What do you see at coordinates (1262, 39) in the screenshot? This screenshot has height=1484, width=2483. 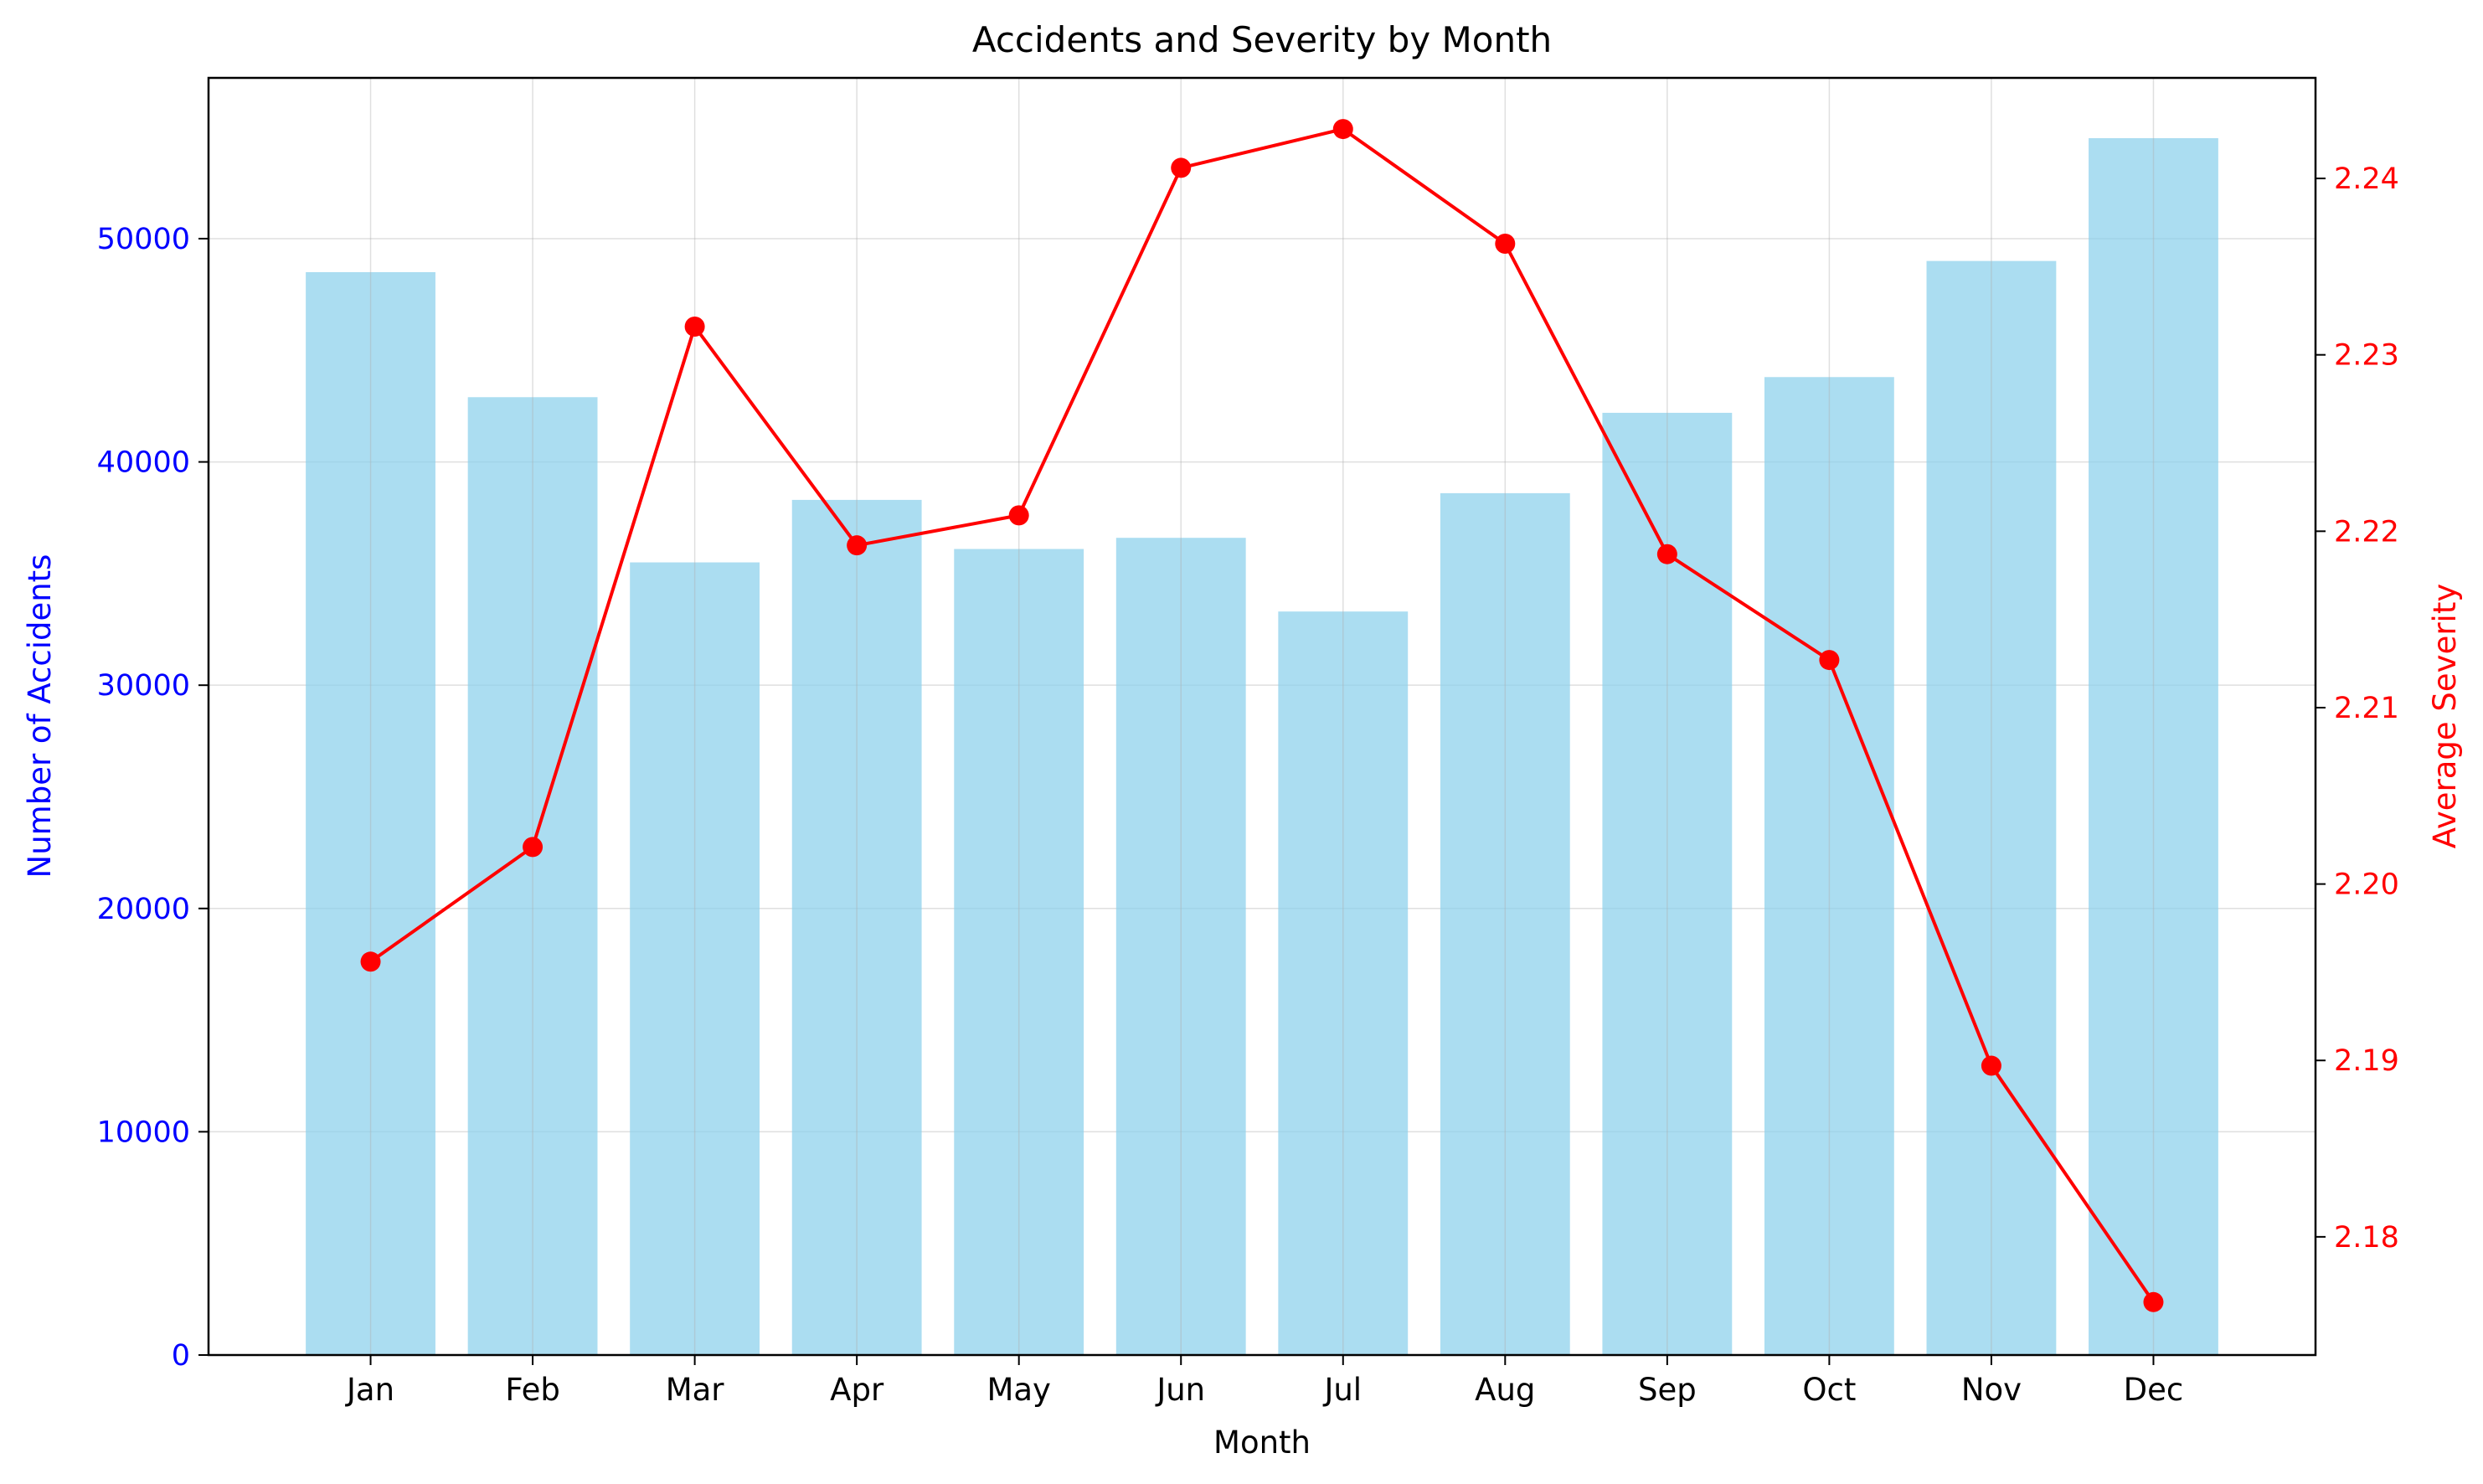 I see `chart-title: Accidents and Severity by Month` at bounding box center [1262, 39].